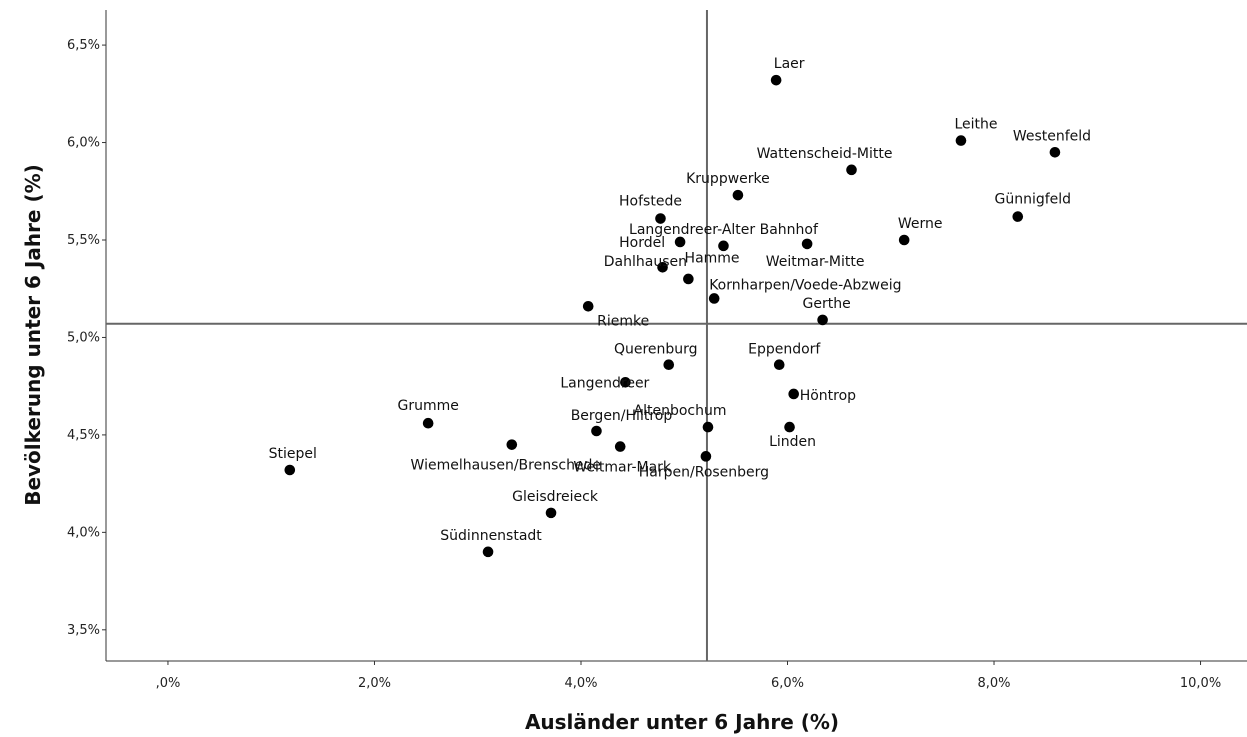 The image size is (1247, 737). What do you see at coordinates (1200, 683) in the screenshot?
I see `x-tick-label: 10,0%` at bounding box center [1200, 683].